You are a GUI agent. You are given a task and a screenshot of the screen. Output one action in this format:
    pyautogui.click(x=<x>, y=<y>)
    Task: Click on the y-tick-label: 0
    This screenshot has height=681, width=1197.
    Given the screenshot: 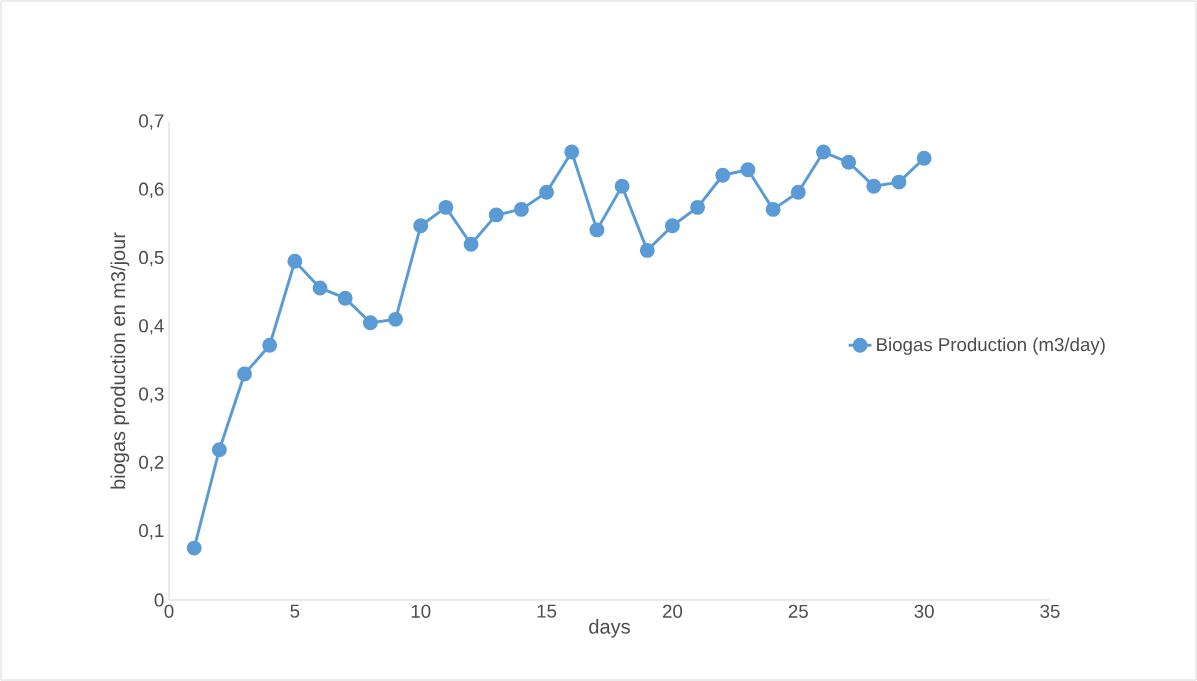 What is the action you would take?
    pyautogui.click(x=159, y=600)
    